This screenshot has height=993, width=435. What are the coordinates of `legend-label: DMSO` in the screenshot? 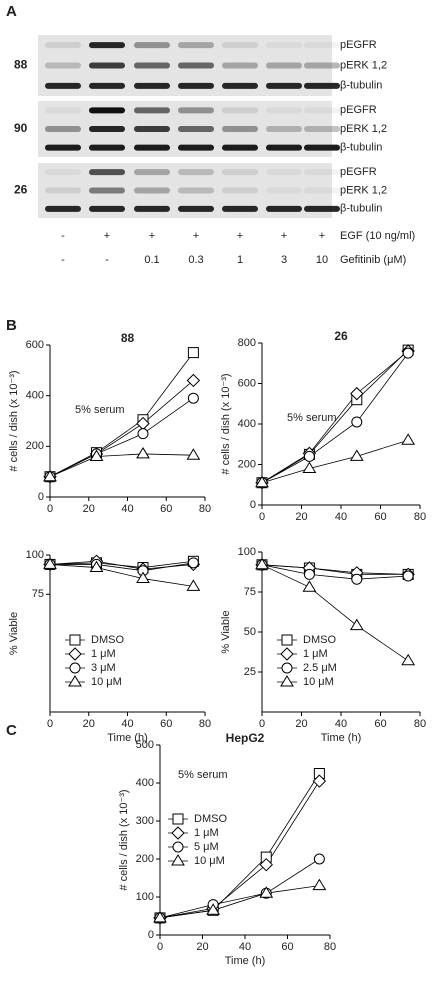 It's located at (107, 640).